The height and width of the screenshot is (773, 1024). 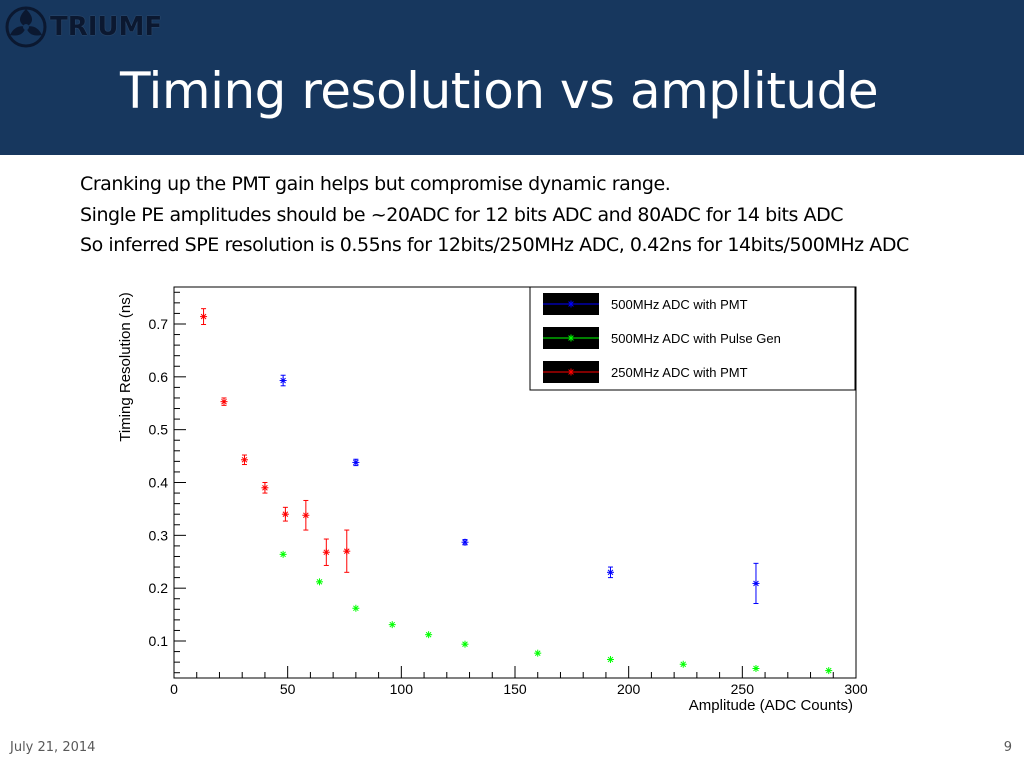 What do you see at coordinates (515, 689) in the screenshot?
I see `x-tick-label: 150` at bounding box center [515, 689].